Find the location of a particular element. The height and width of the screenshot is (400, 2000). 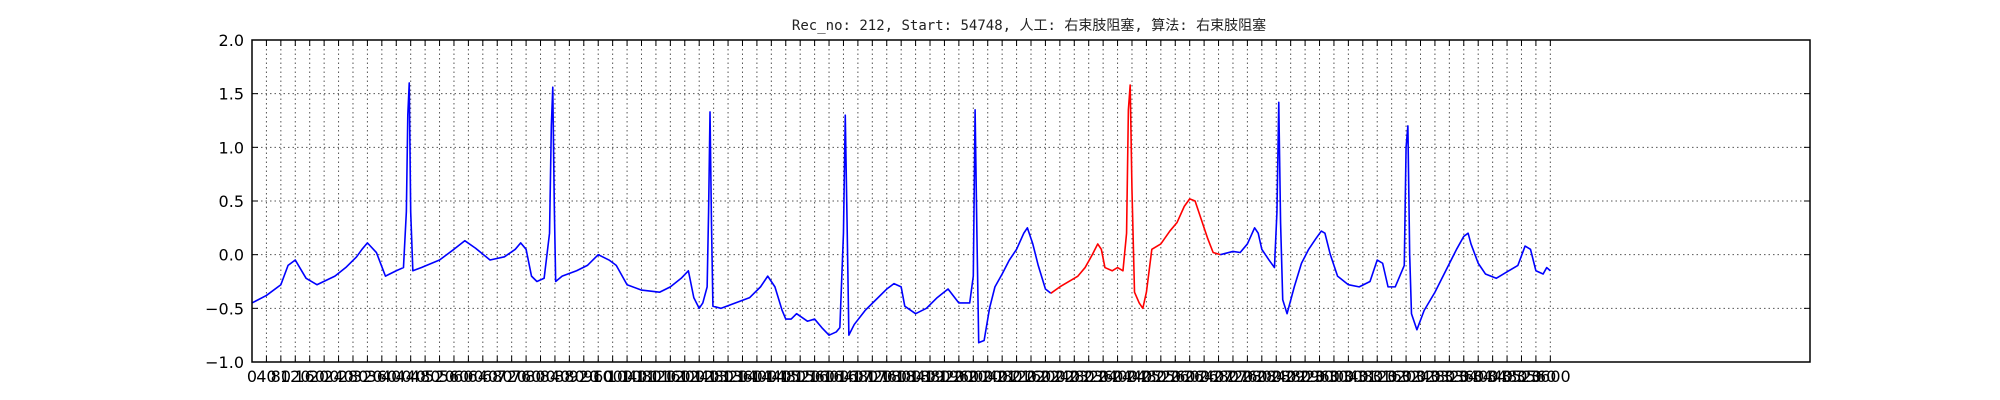

x-tick-label: 560 is located at coordinates (454, 376).